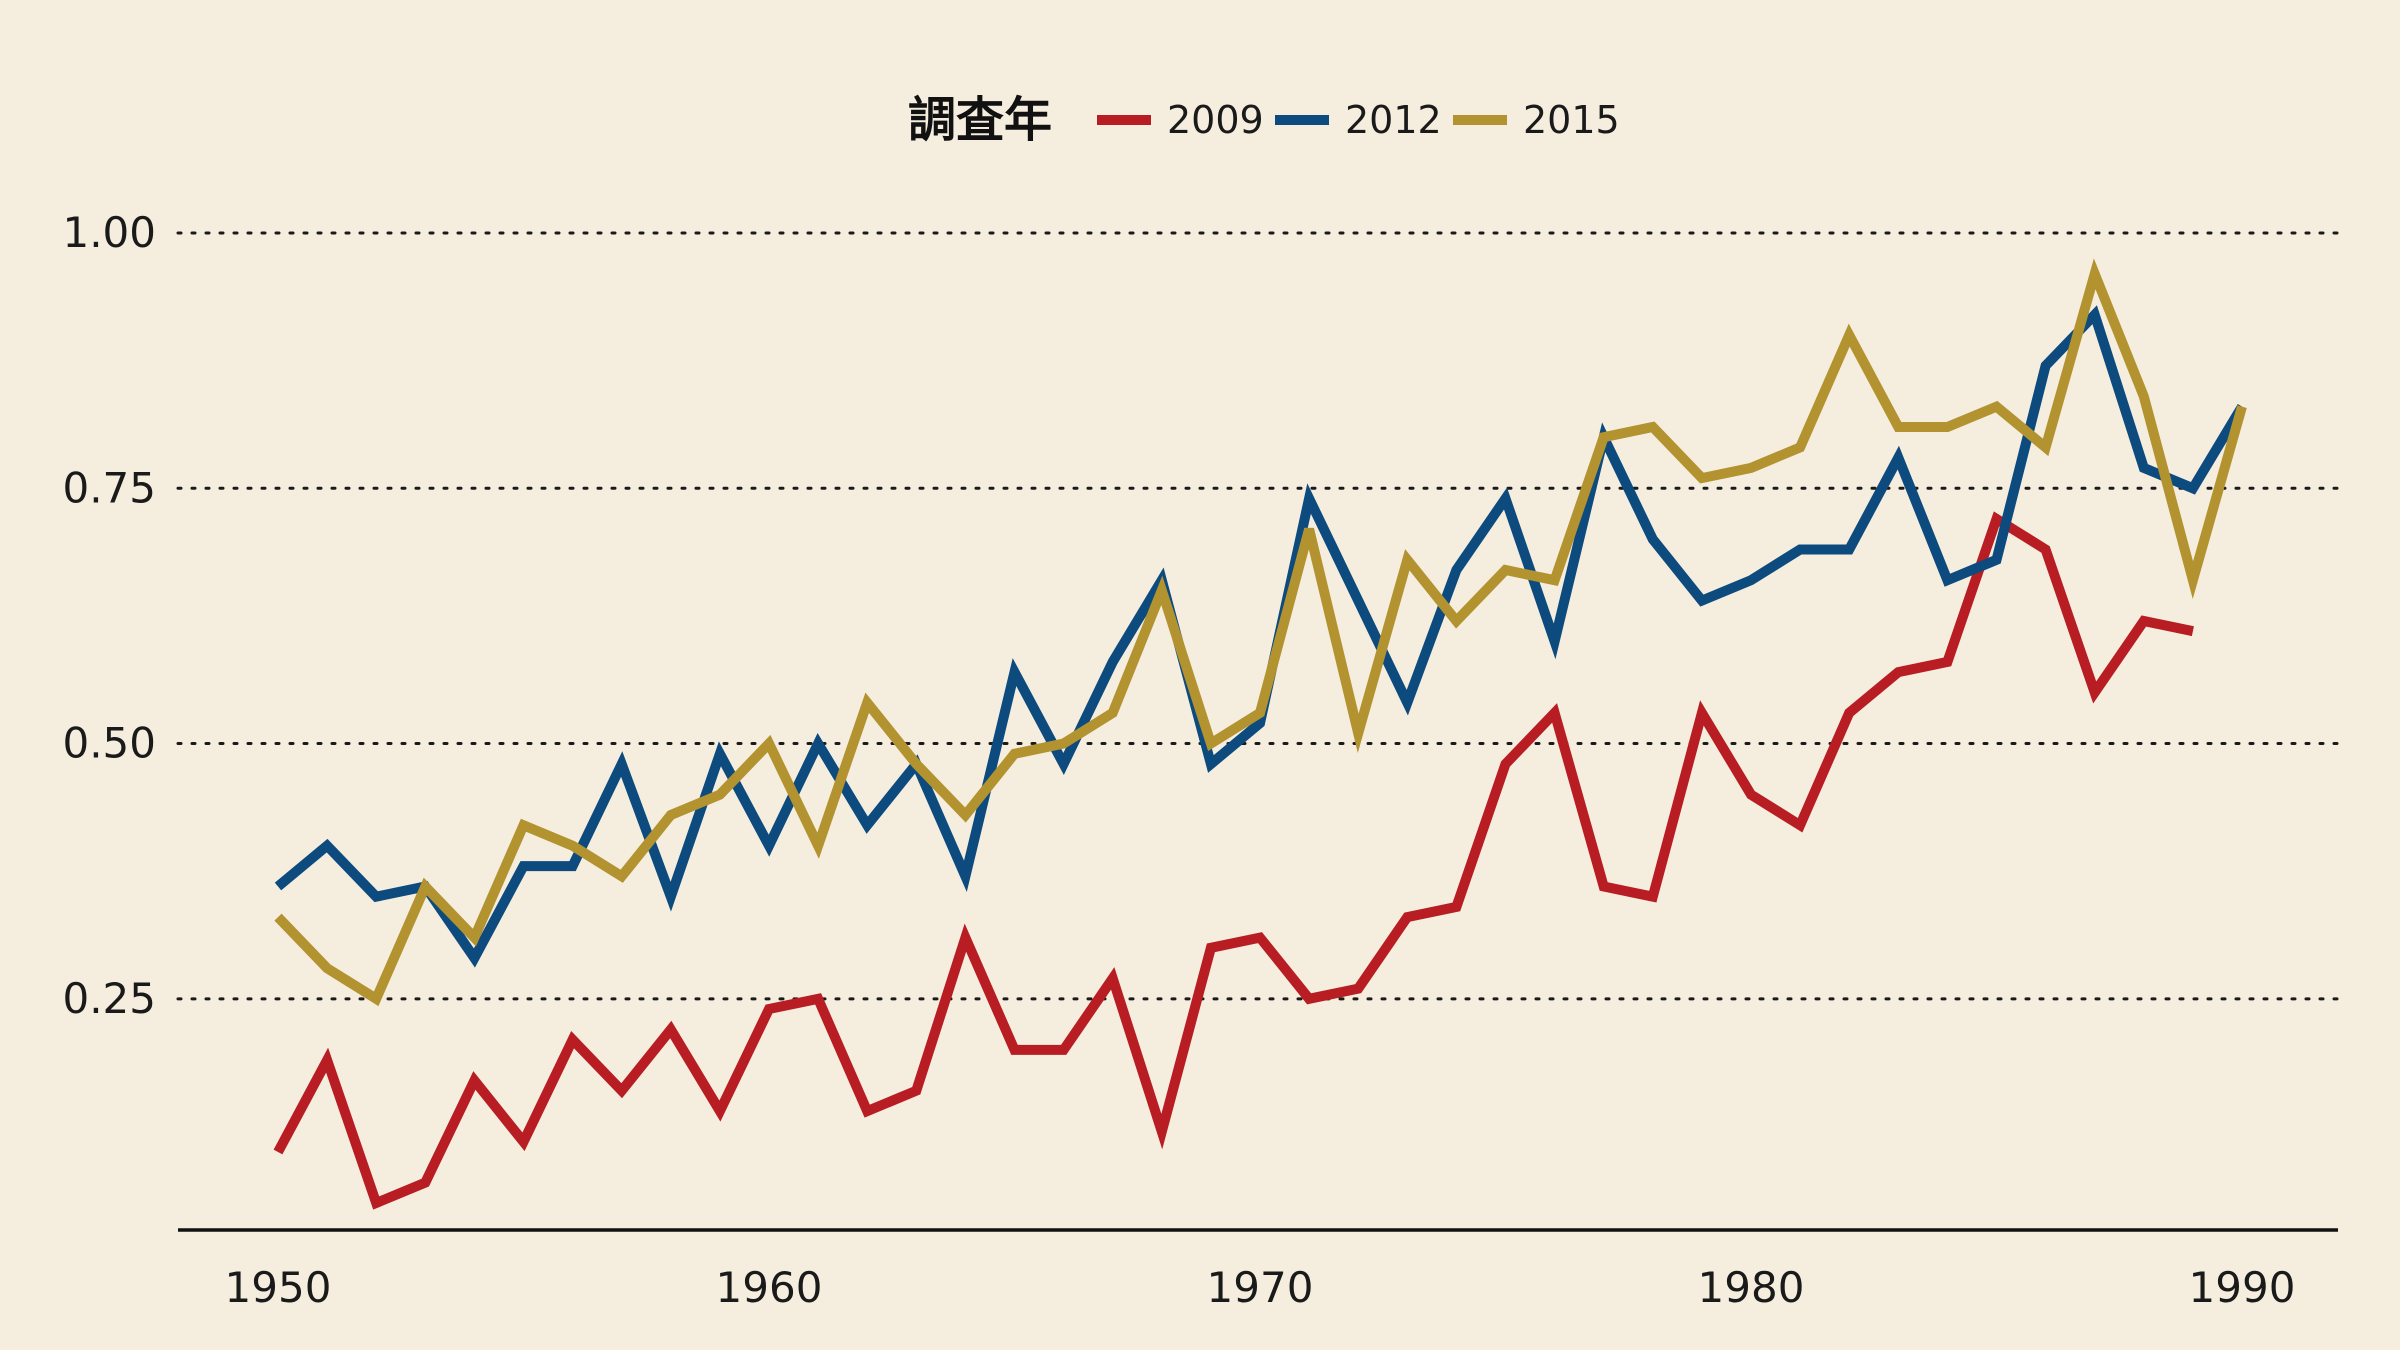 This screenshot has height=1350, width=2400. Describe the element at coordinates (1393, 120) in the screenshot. I see `legend-label-2012: 2012` at that location.